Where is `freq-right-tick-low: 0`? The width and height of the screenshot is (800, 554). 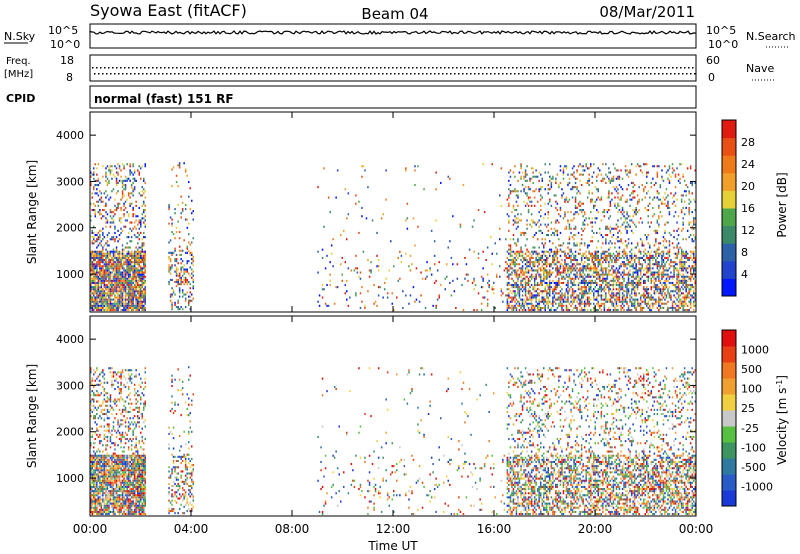 freq-right-tick-low: 0 is located at coordinates (711, 77).